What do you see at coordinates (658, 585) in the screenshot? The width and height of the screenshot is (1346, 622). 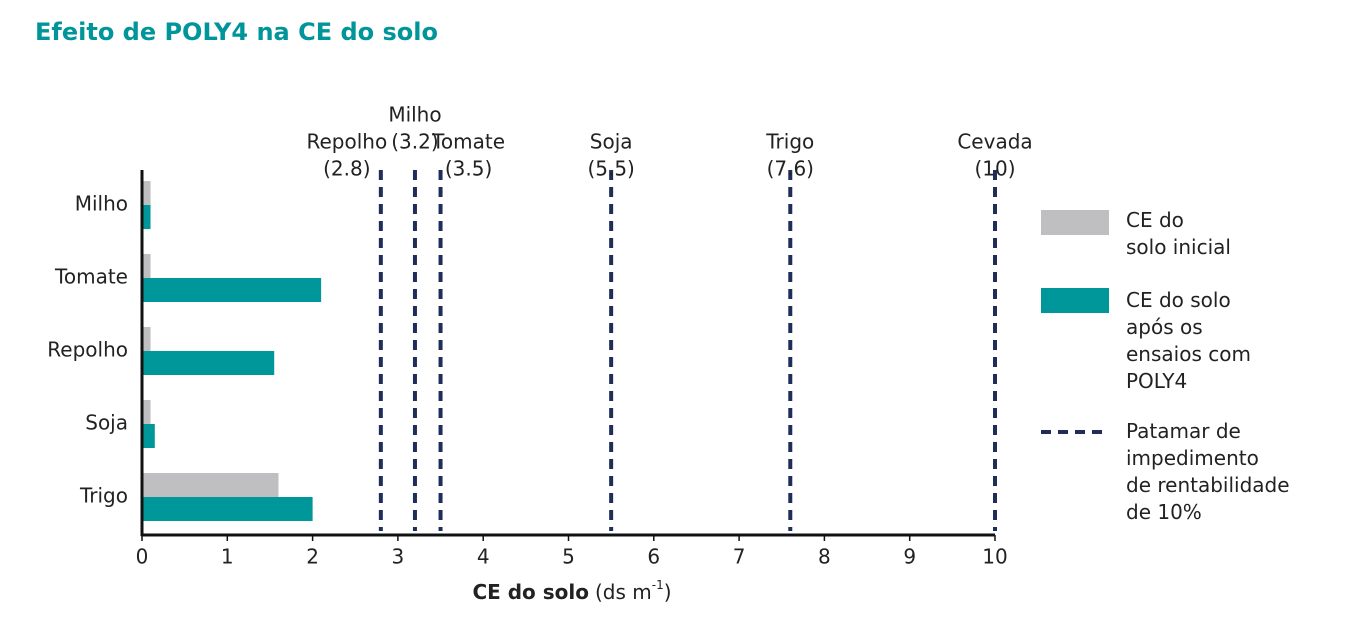 I see `x-unit-sup: -1` at bounding box center [658, 585].